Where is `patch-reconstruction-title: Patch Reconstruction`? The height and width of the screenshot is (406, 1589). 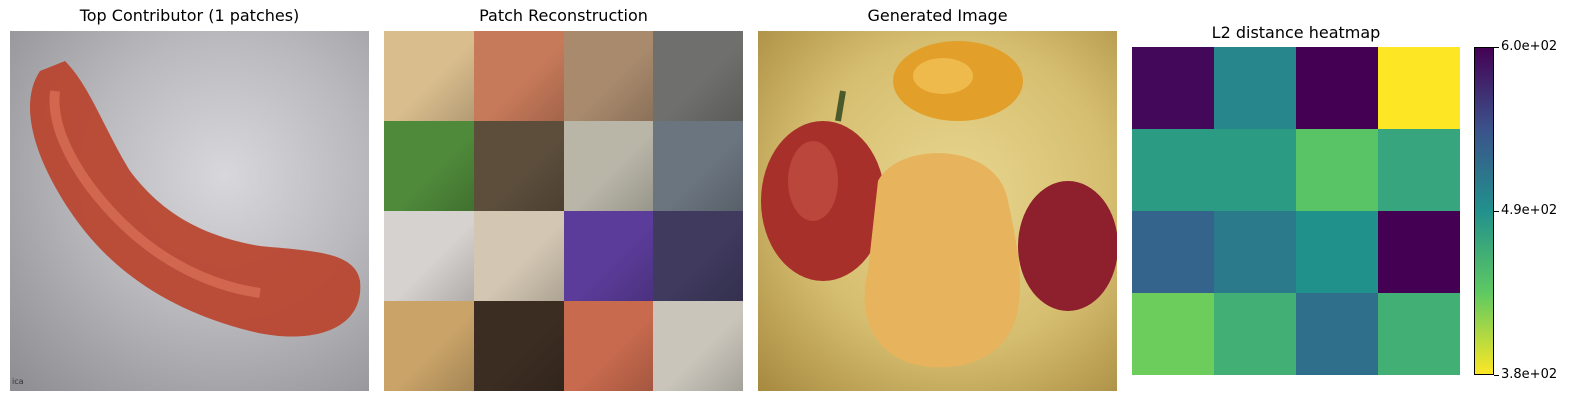 patch-reconstruction-title: Patch Reconstruction is located at coordinates (563, 15).